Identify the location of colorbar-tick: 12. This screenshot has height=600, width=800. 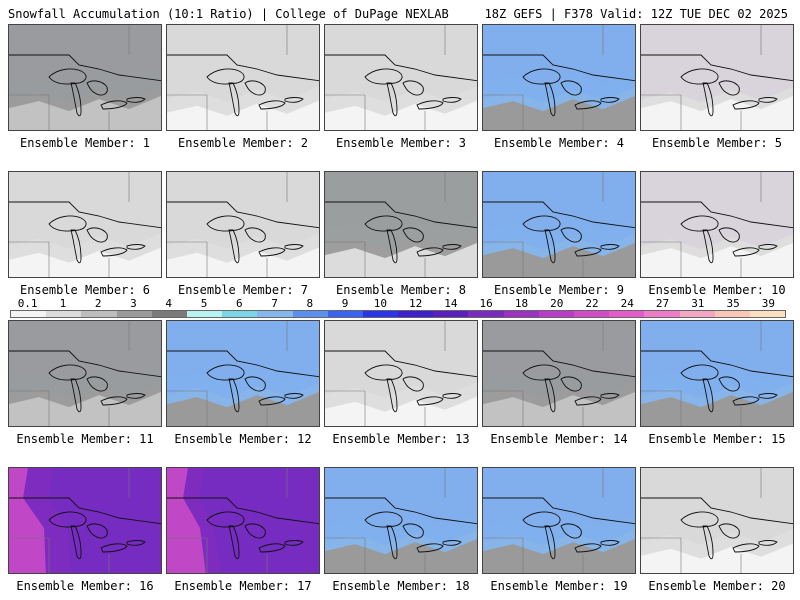
(416, 303).